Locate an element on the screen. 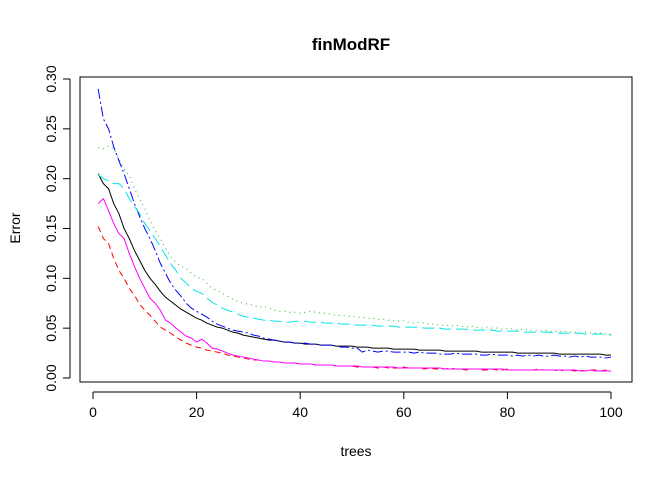 The height and width of the screenshot is (480, 672). x-axis-label: trees is located at coordinates (355, 451).